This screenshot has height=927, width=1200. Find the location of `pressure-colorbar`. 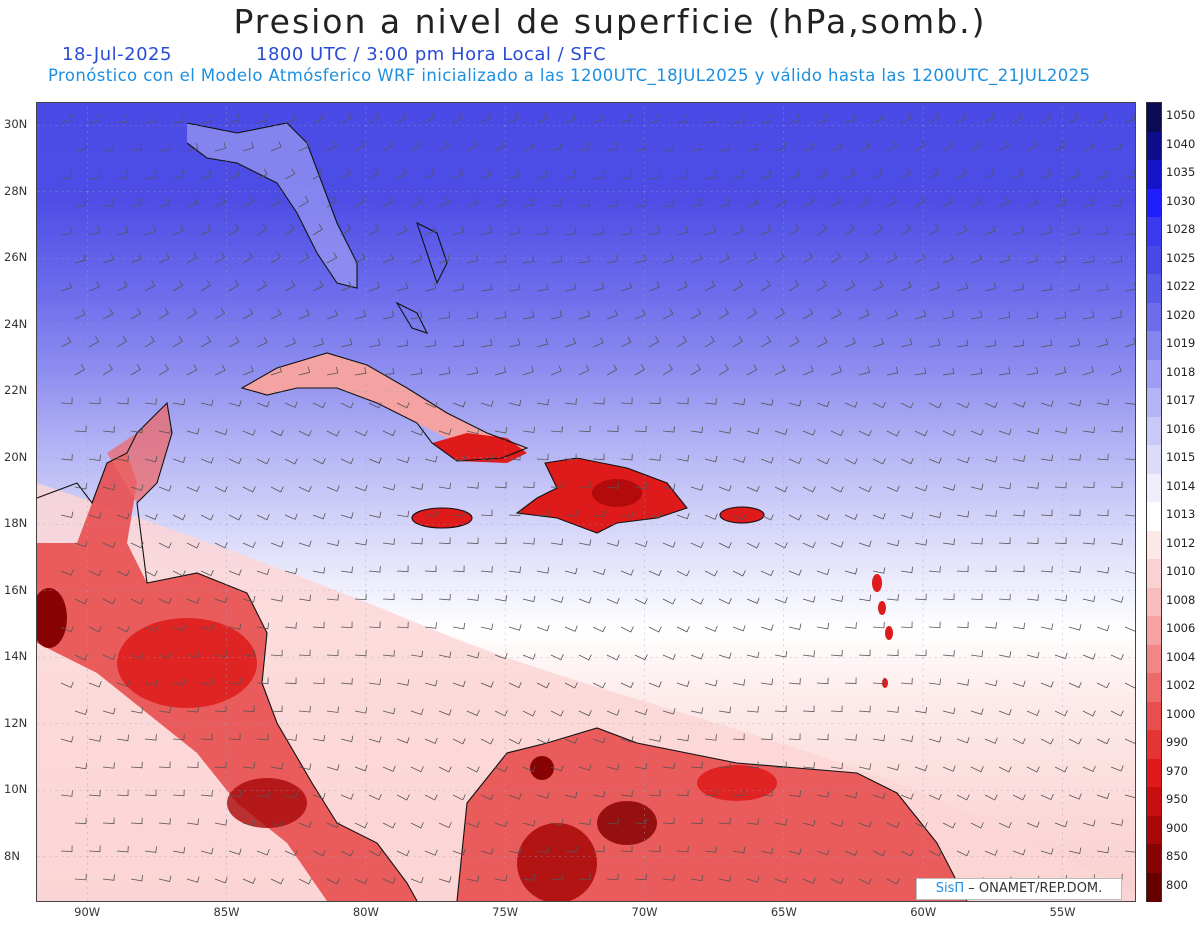

pressure-colorbar is located at coordinates (1154, 502).